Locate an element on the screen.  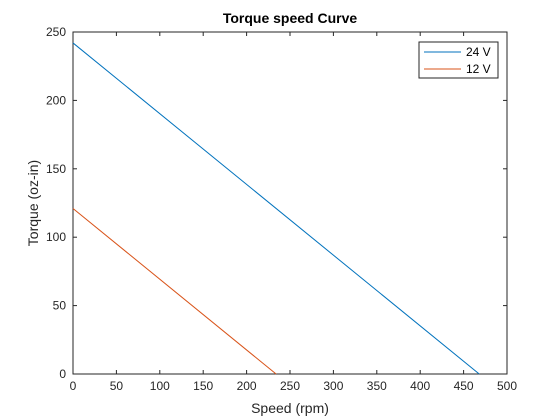
x-tick-label: 100 is located at coordinates (160, 386).